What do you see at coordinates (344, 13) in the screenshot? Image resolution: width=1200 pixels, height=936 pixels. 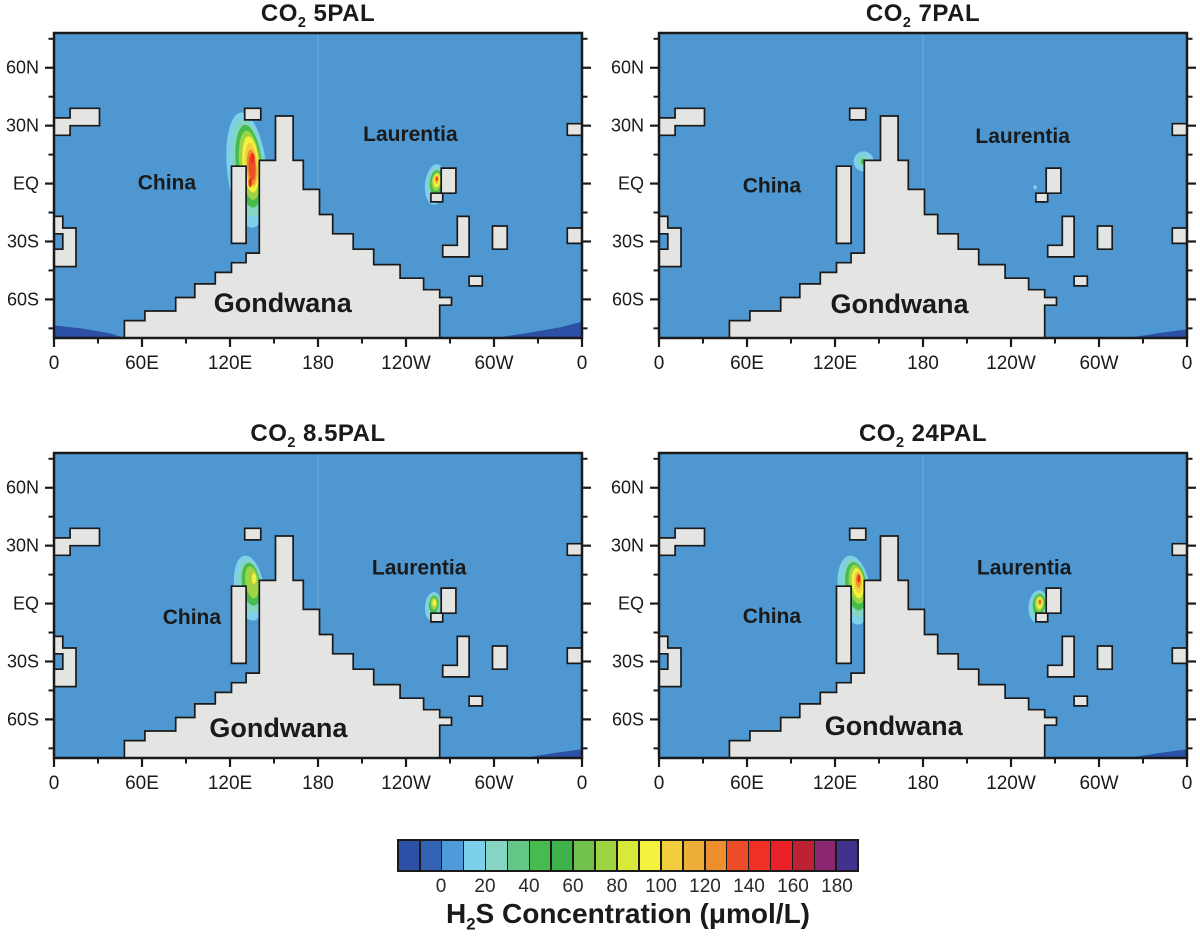 I see `title-level: 5PAL` at bounding box center [344, 13].